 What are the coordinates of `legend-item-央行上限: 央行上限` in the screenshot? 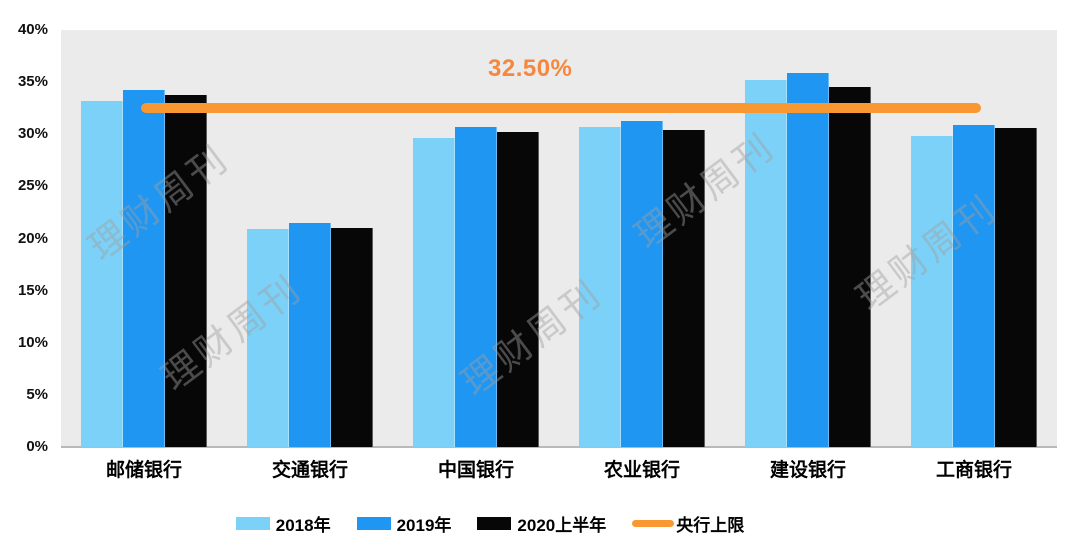 It's located at (688, 523).